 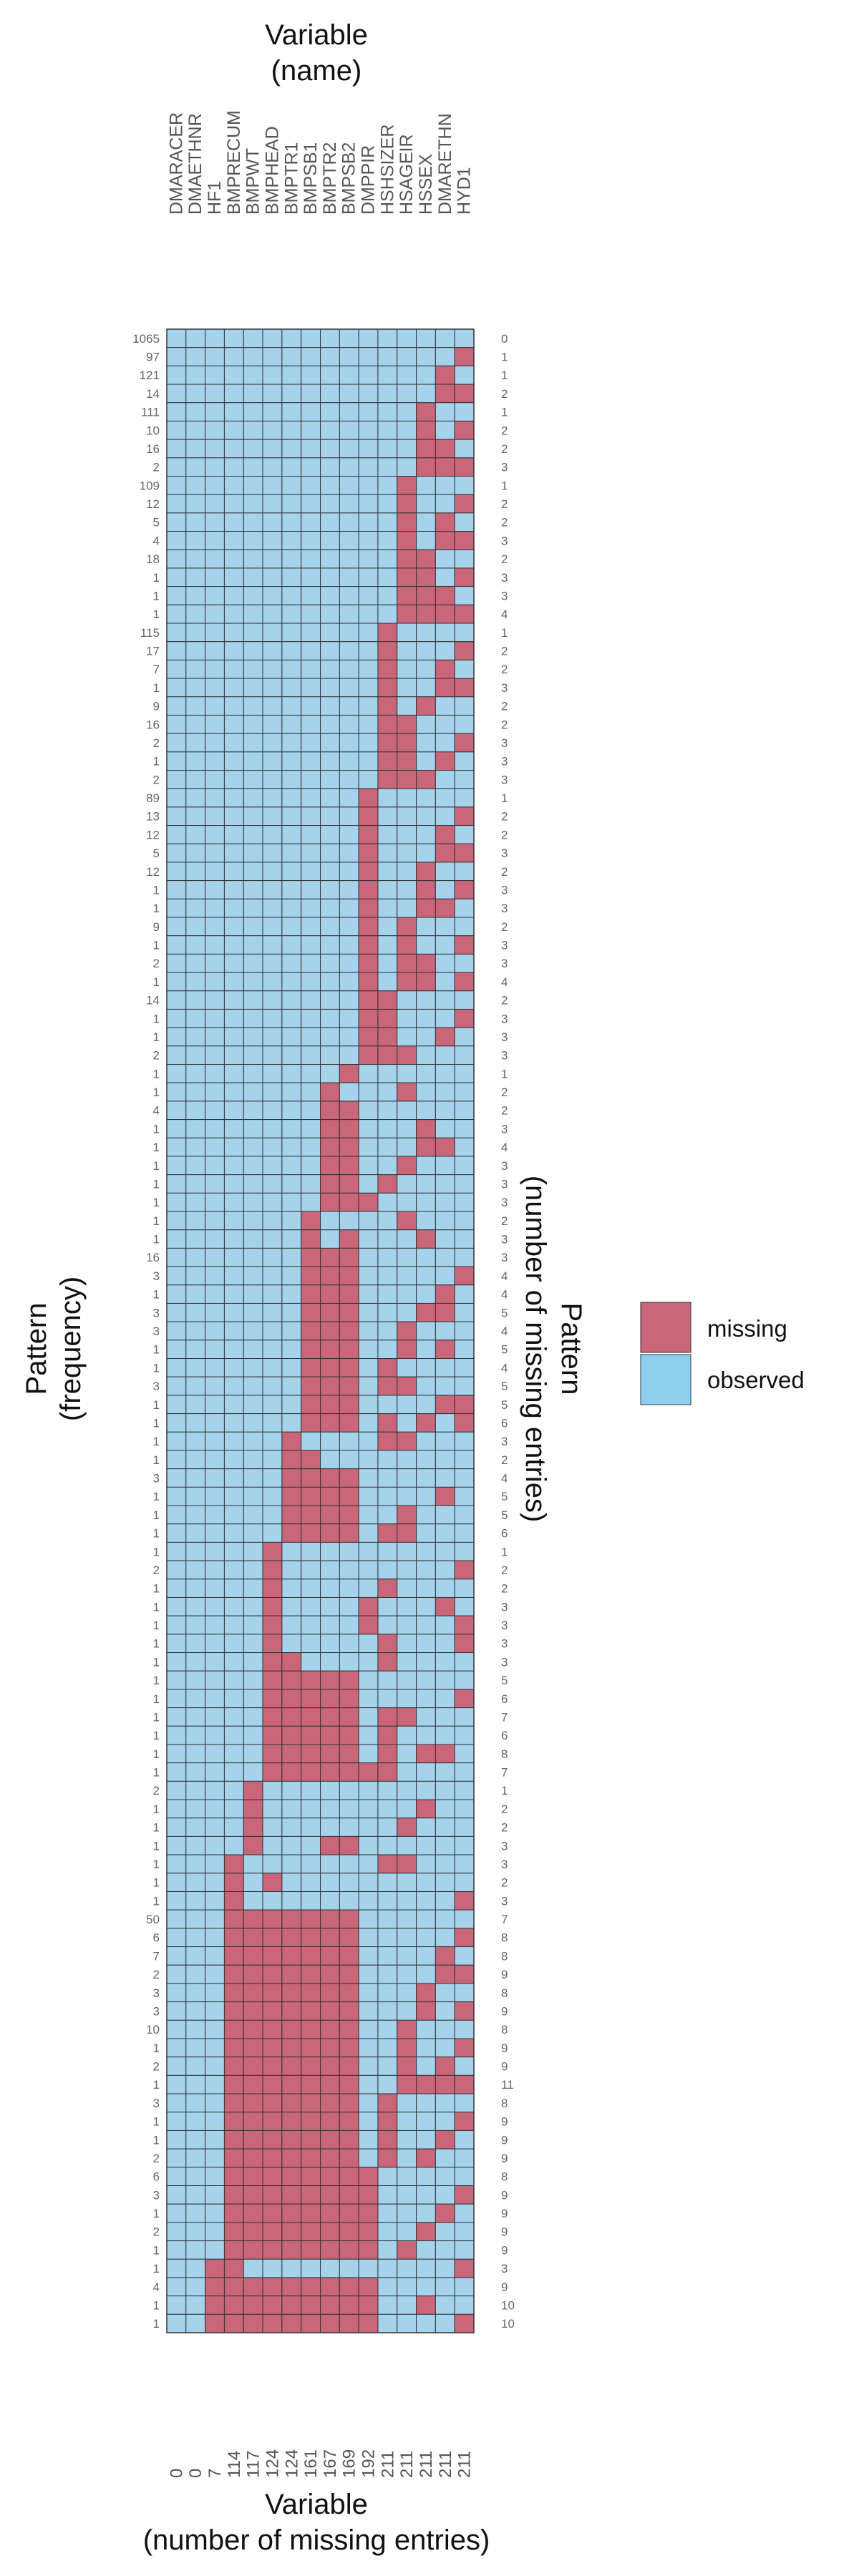 I want to click on cell-r89-c4, so click(x=253, y=1974).